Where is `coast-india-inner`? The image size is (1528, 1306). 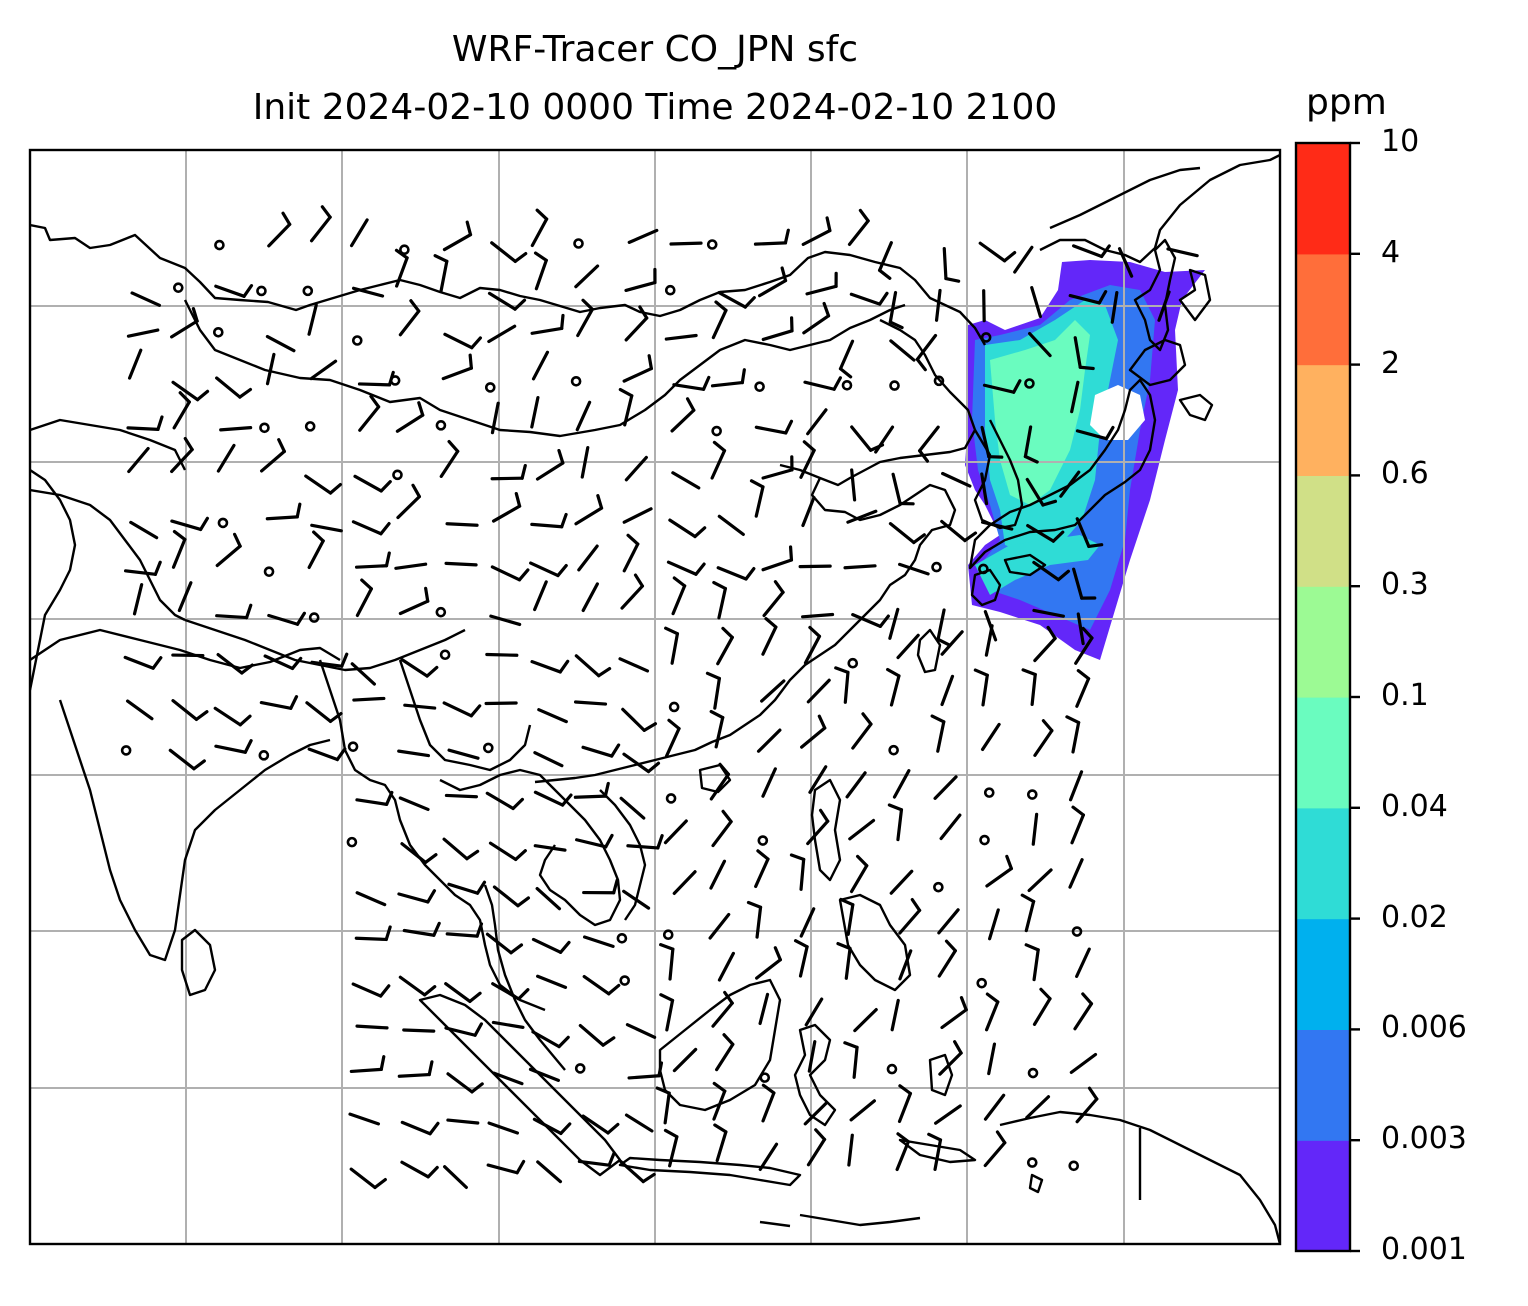 coast-india-inner is located at coordinates (185, 649).